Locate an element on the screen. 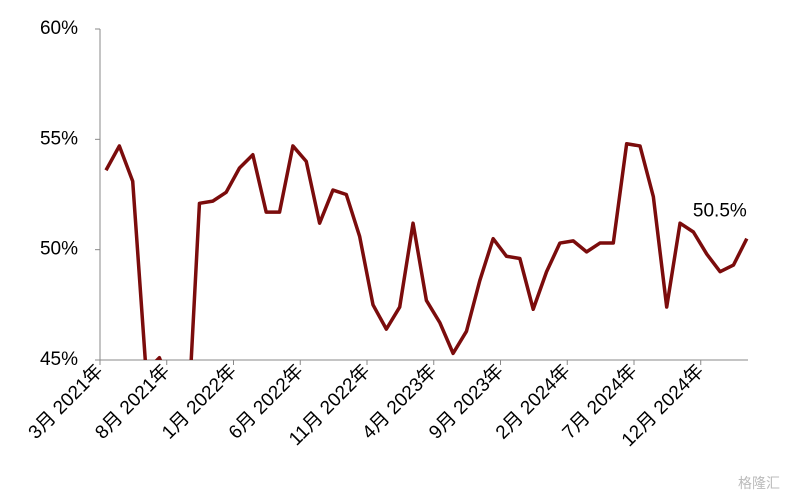 Image resolution: width=787 pixels, height=501 pixels. data-label: 50.5% is located at coordinates (720, 211).